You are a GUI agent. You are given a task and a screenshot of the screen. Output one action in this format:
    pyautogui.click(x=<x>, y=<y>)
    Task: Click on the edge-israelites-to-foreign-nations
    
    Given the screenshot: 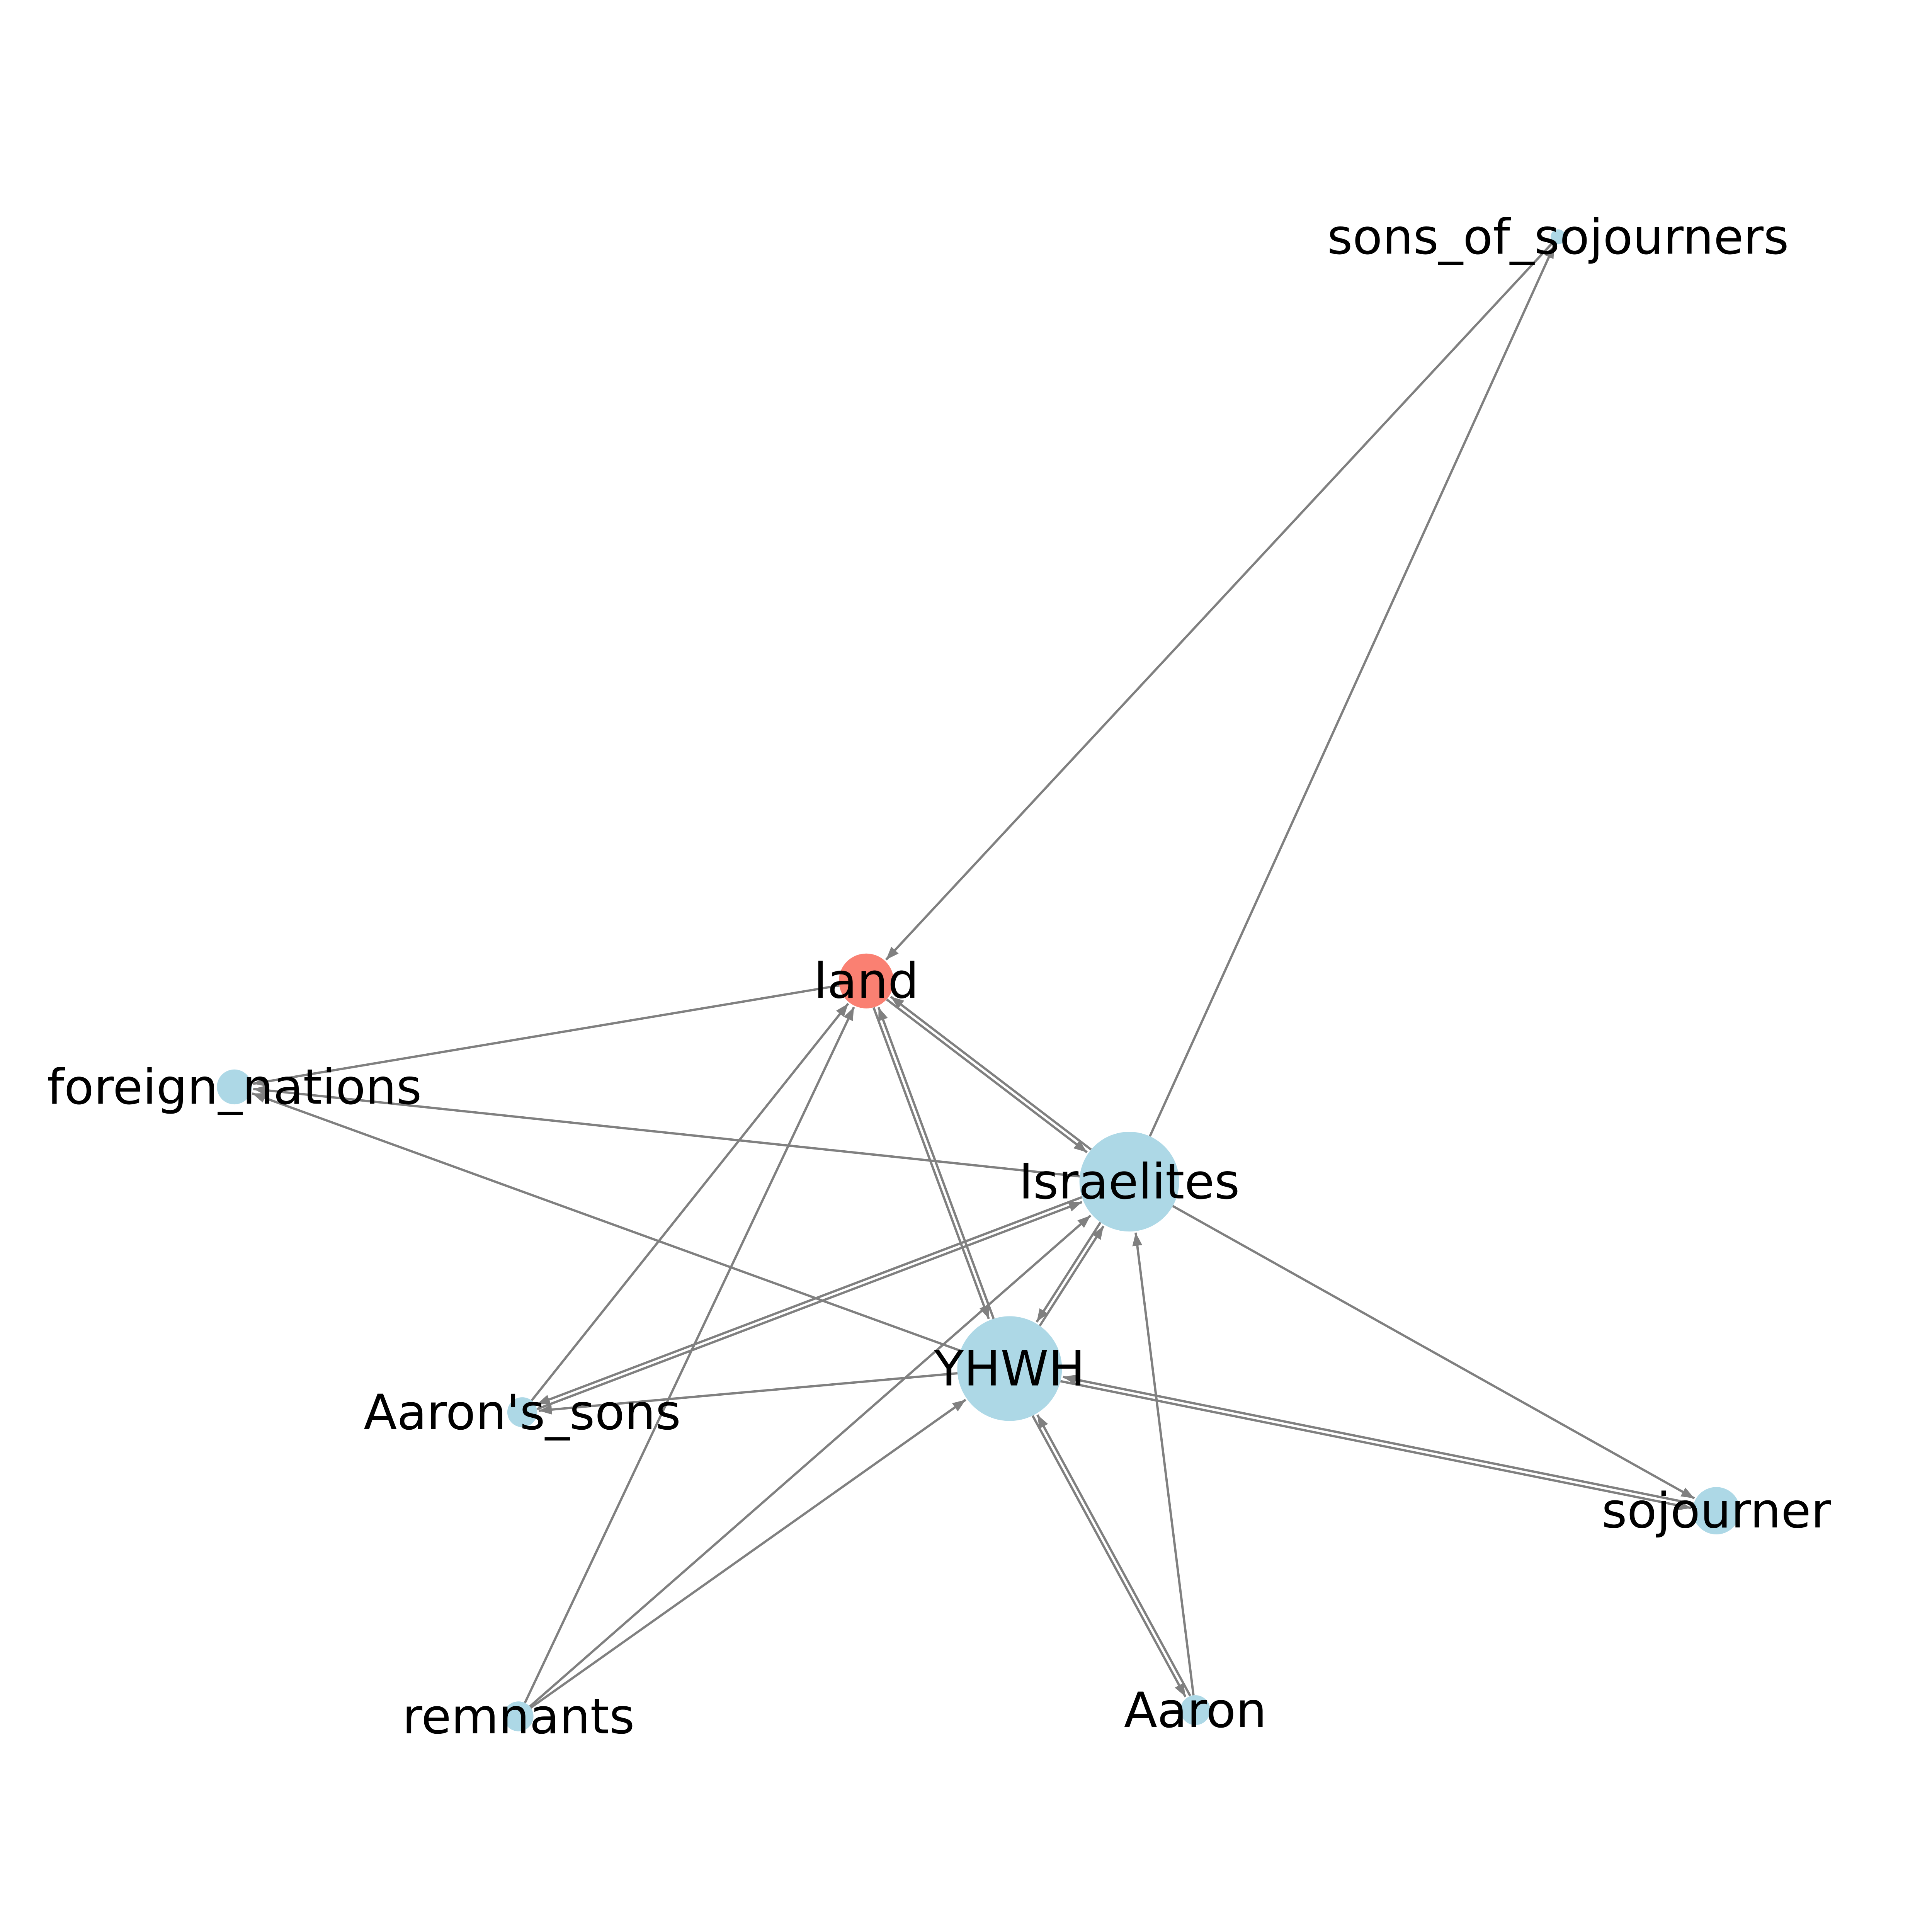 What is the action you would take?
    pyautogui.click(x=667, y=1132)
    